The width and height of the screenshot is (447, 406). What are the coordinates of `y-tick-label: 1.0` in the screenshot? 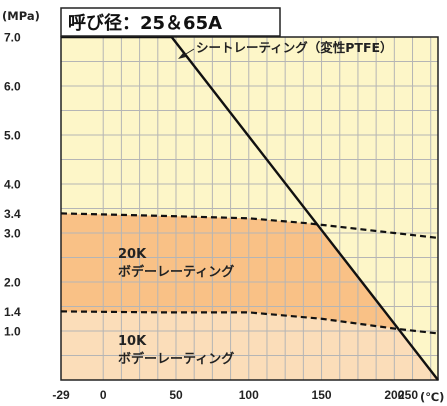 It's located at (12, 332).